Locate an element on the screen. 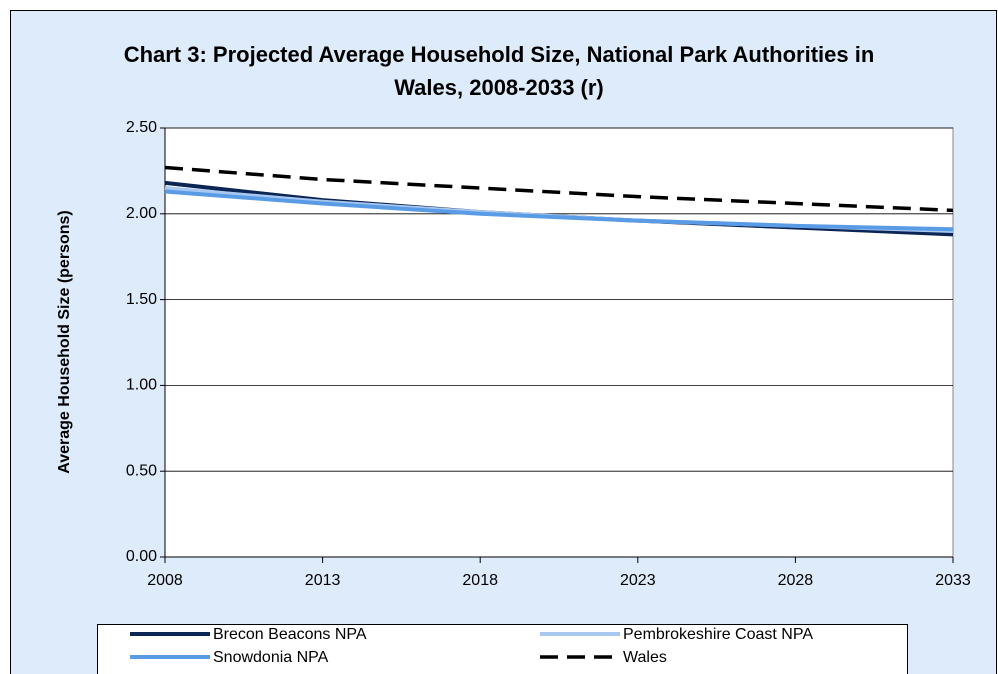 Image resolution: width=998 pixels, height=674 pixels. legend is located at coordinates (502, 649).